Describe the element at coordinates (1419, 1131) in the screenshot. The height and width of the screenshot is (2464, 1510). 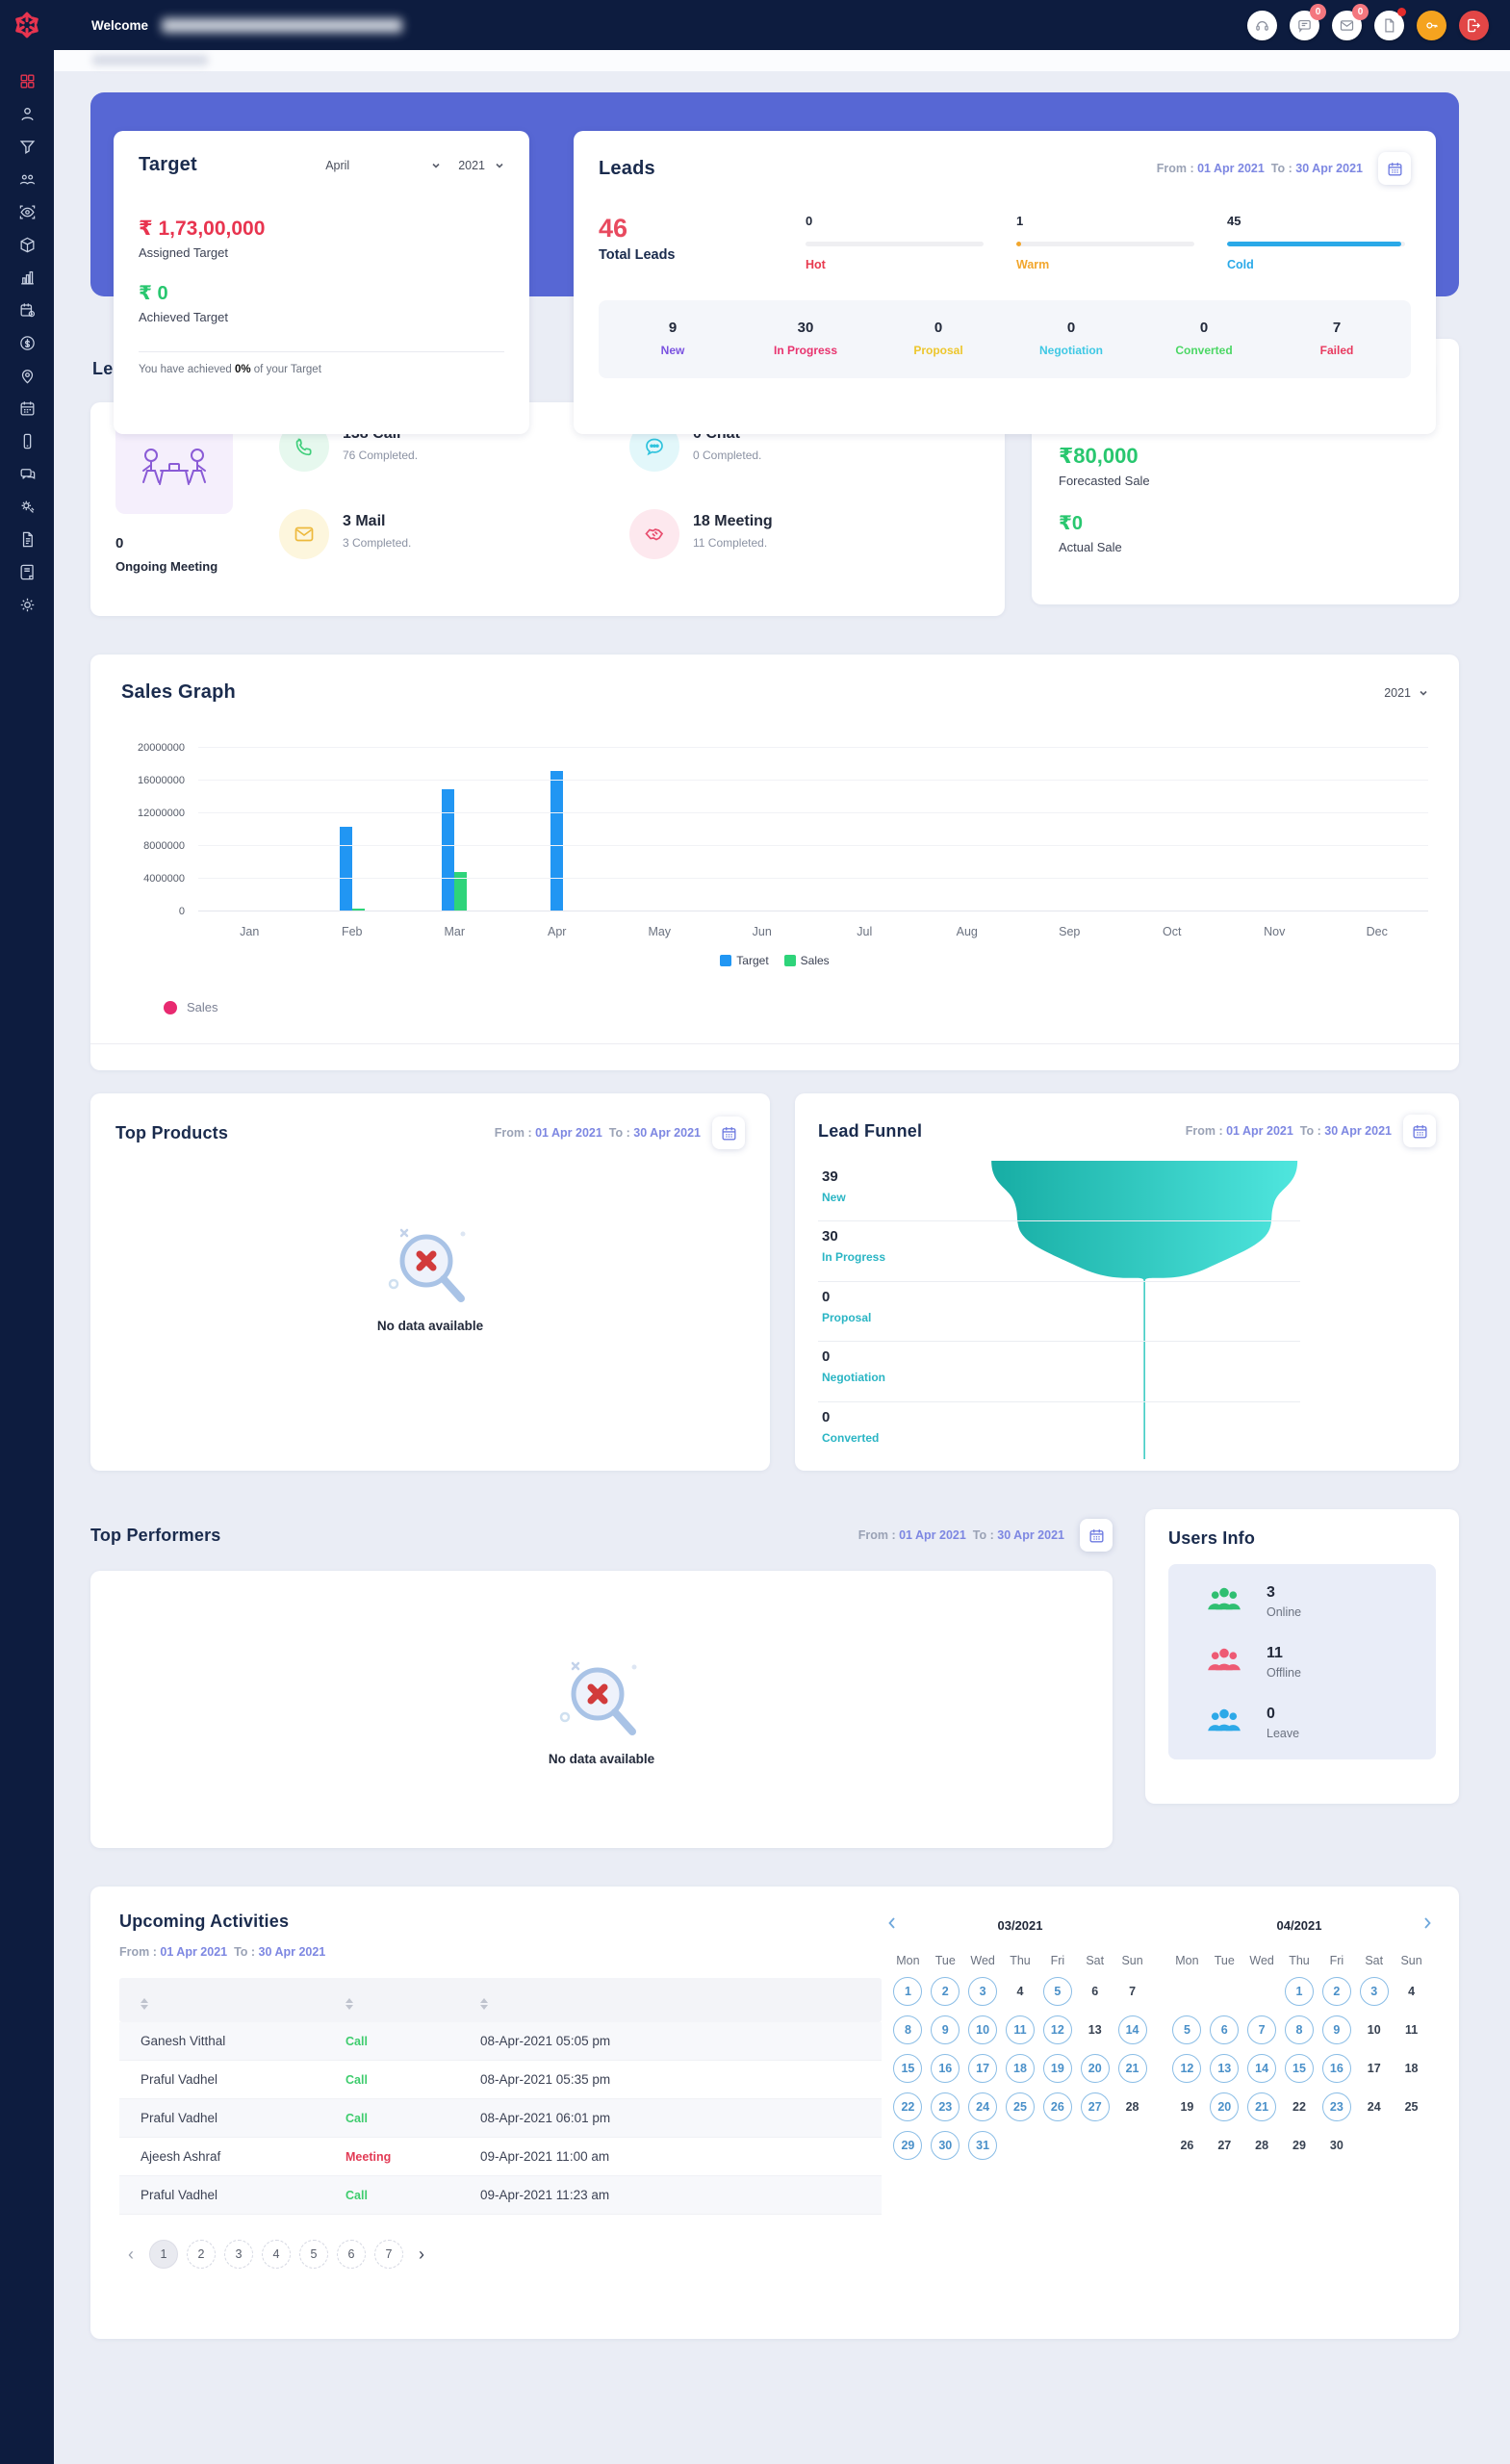
I see `lead-funnel-datepicker-button` at that location.